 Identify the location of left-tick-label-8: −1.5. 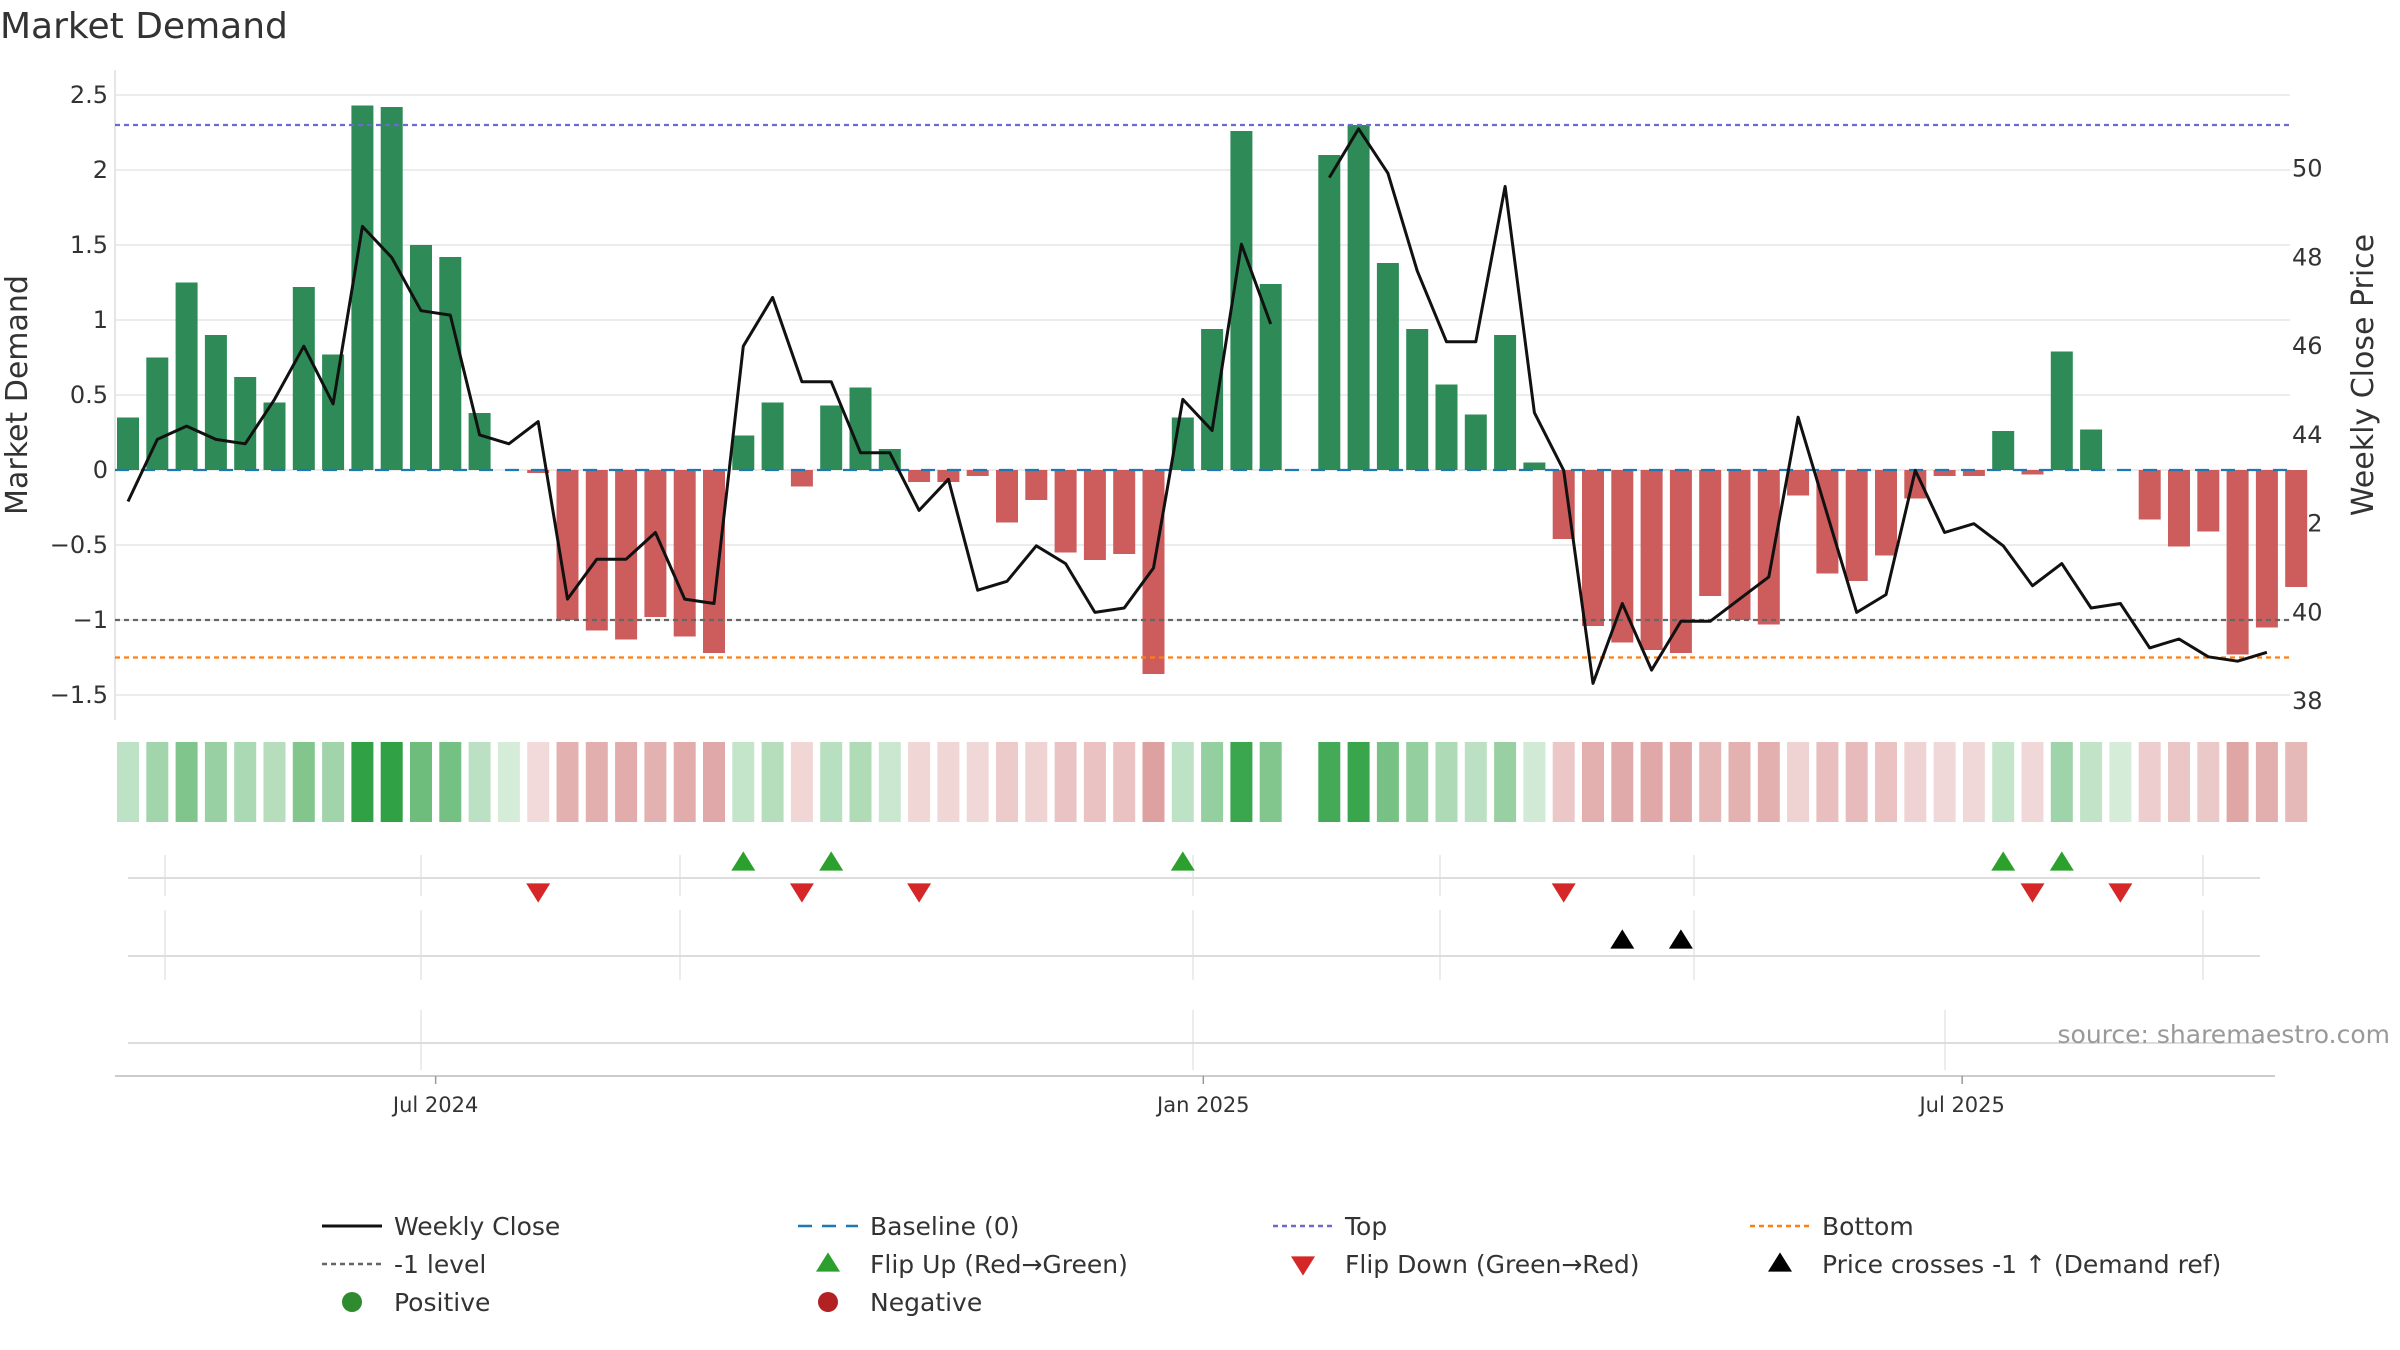
(79, 695).